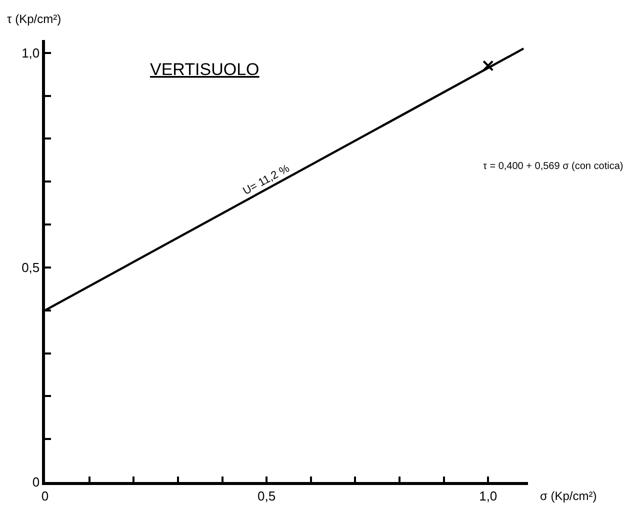  What do you see at coordinates (488, 496) in the screenshot?
I see `x-tick-label: 1,0` at bounding box center [488, 496].